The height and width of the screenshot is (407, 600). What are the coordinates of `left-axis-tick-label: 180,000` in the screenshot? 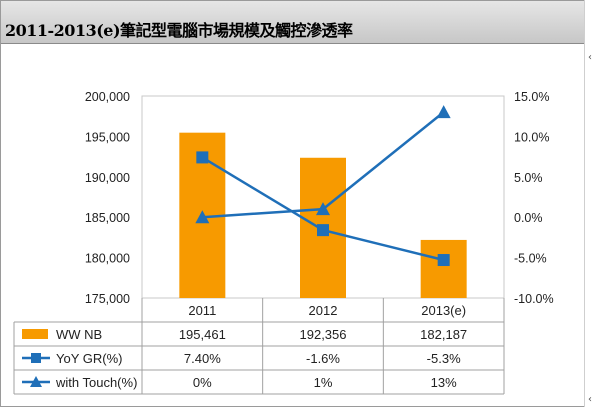 It's located at (107, 259).